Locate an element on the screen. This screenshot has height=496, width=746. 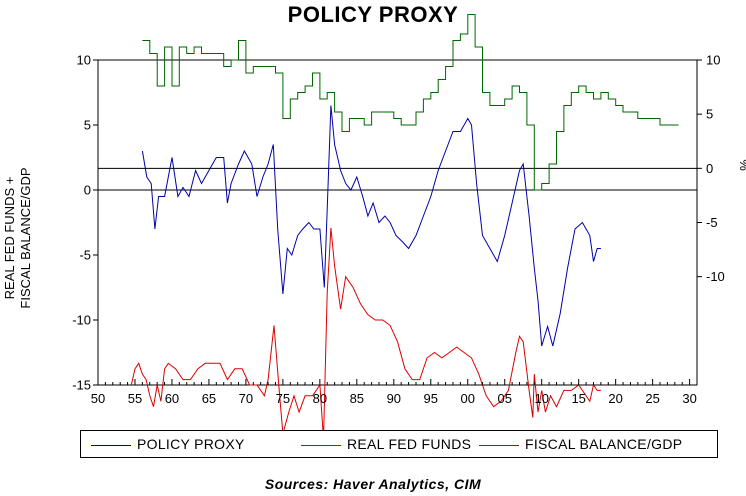
right-tick-label: 0 is located at coordinates (709, 168).